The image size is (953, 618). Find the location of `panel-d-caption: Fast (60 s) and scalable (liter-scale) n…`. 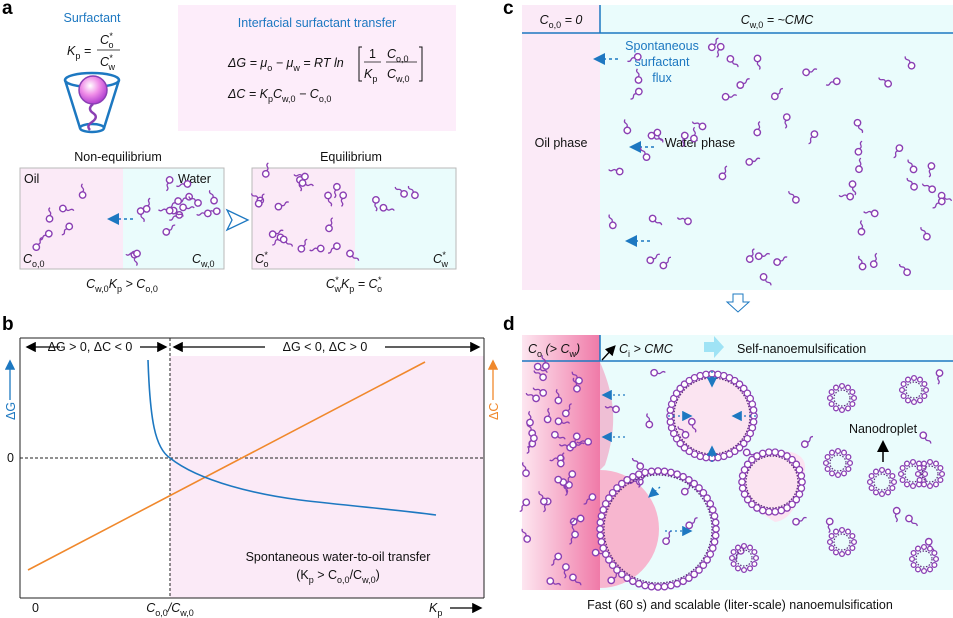

panel-d-caption: Fast (60 s) and scalable (liter-scale) n… is located at coordinates (740, 605).